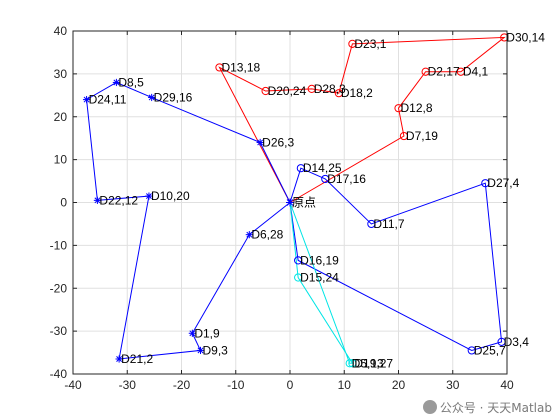  Describe the element at coordinates (290, 385) in the screenshot. I see `x-tick-label: 0` at that location.